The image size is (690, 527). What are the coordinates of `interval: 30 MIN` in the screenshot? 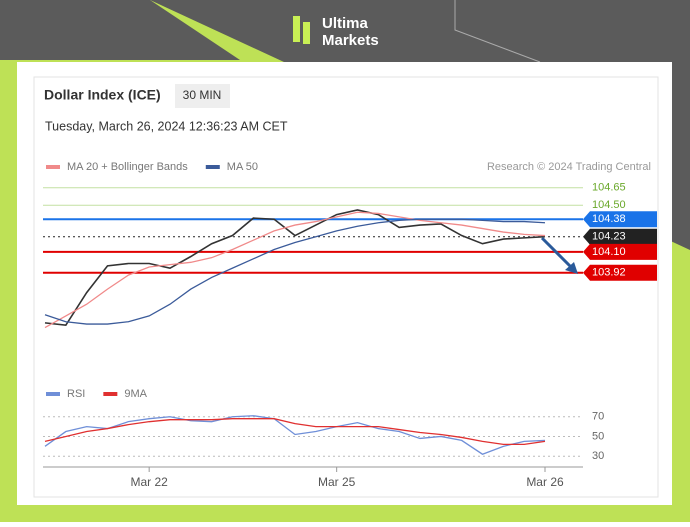 It's located at (202, 95).